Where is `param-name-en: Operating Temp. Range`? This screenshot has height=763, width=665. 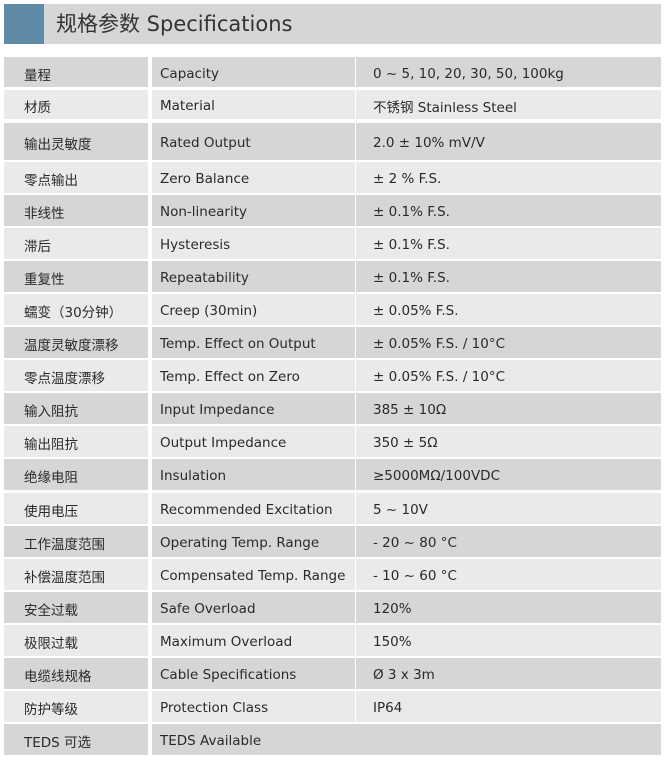
param-name-en: Operating Temp. Range is located at coordinates (253, 541).